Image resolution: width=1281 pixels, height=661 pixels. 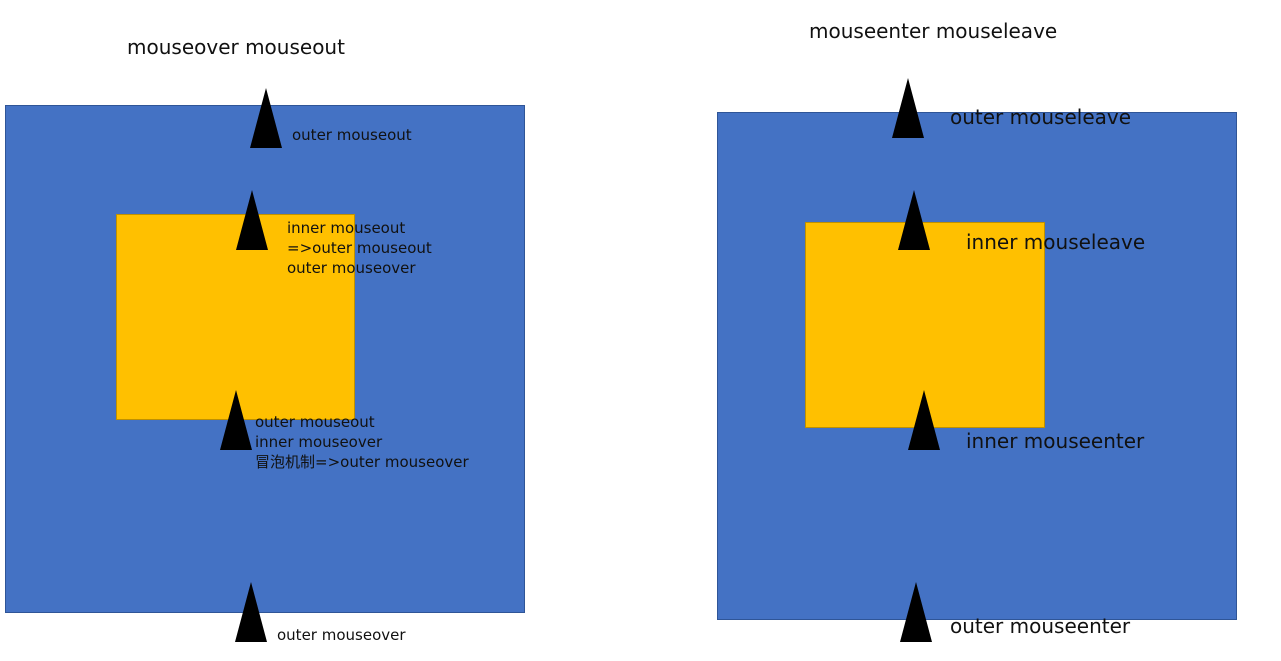 I want to click on left-outer-top-label: outer mouseout, so click(x=352, y=135).